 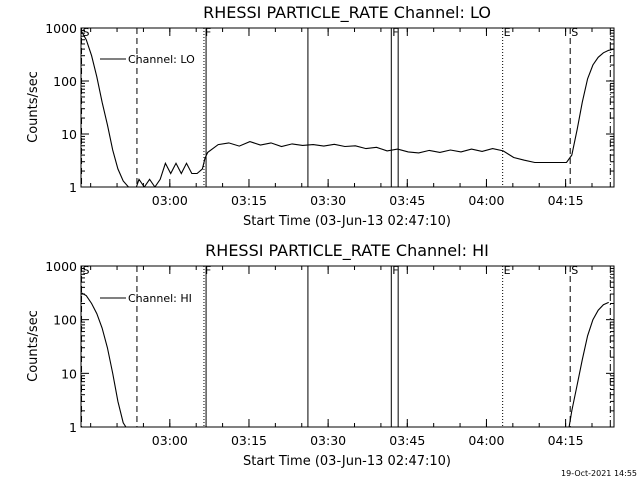 I want to click on chart-title: RHESSI PARTICLE_RATE Channel: LO, so click(x=347, y=13).